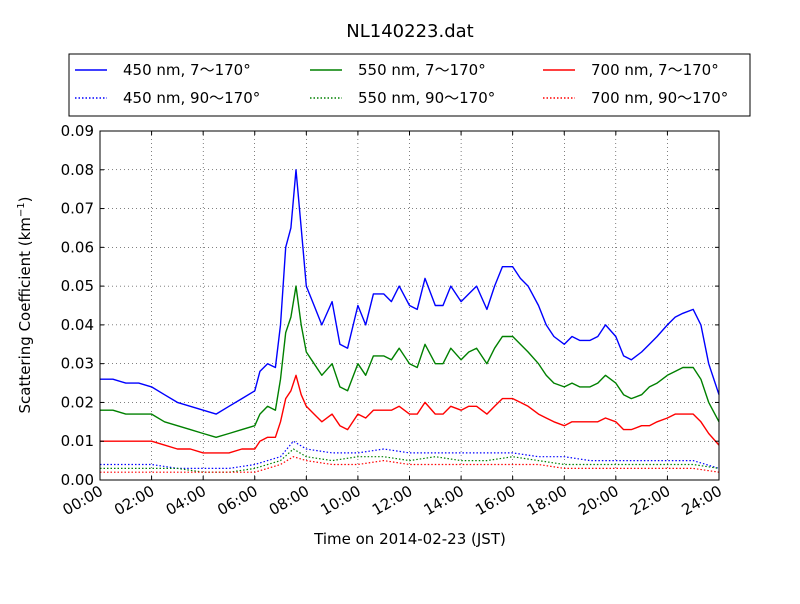 The height and width of the screenshot is (604, 800). What do you see at coordinates (187, 70) in the screenshot?
I see `legend-label: 450 nm, 7～170°` at bounding box center [187, 70].